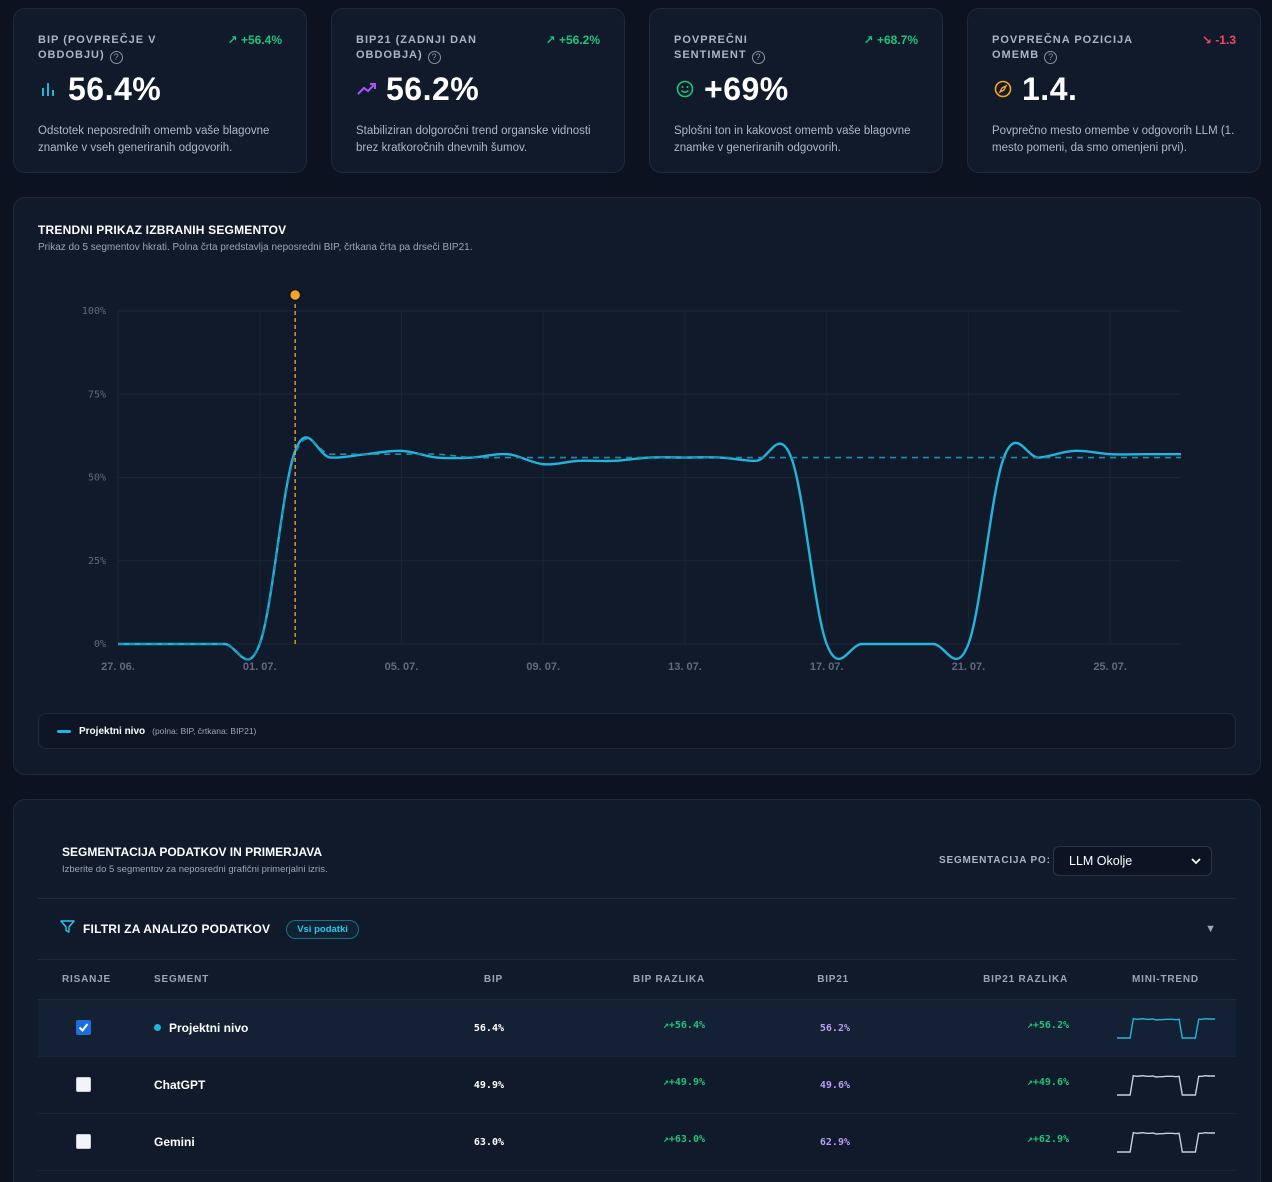 The image size is (1272, 1182). What do you see at coordinates (669, 979) in the screenshot?
I see `header-bip-diff: BIP RAZLIKA` at bounding box center [669, 979].